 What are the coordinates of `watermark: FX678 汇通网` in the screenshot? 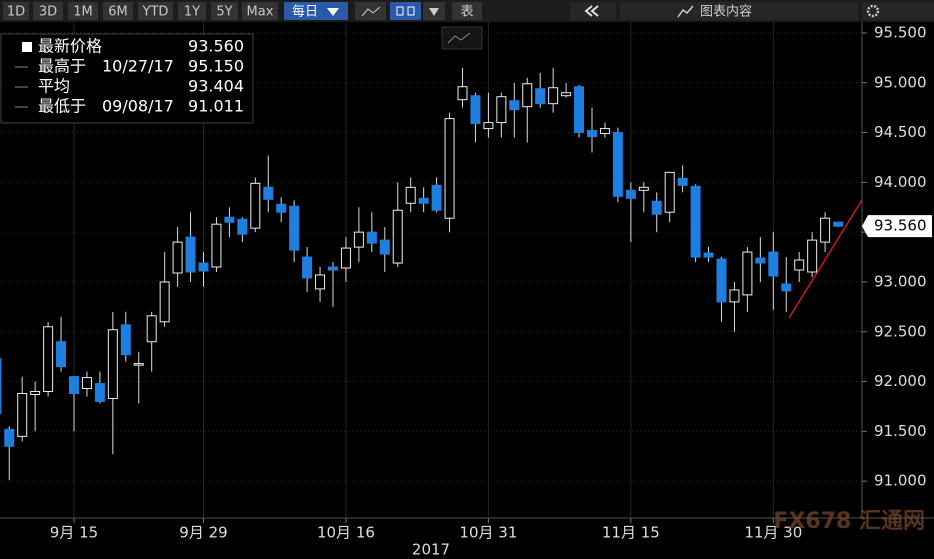 It's located at (849, 521).